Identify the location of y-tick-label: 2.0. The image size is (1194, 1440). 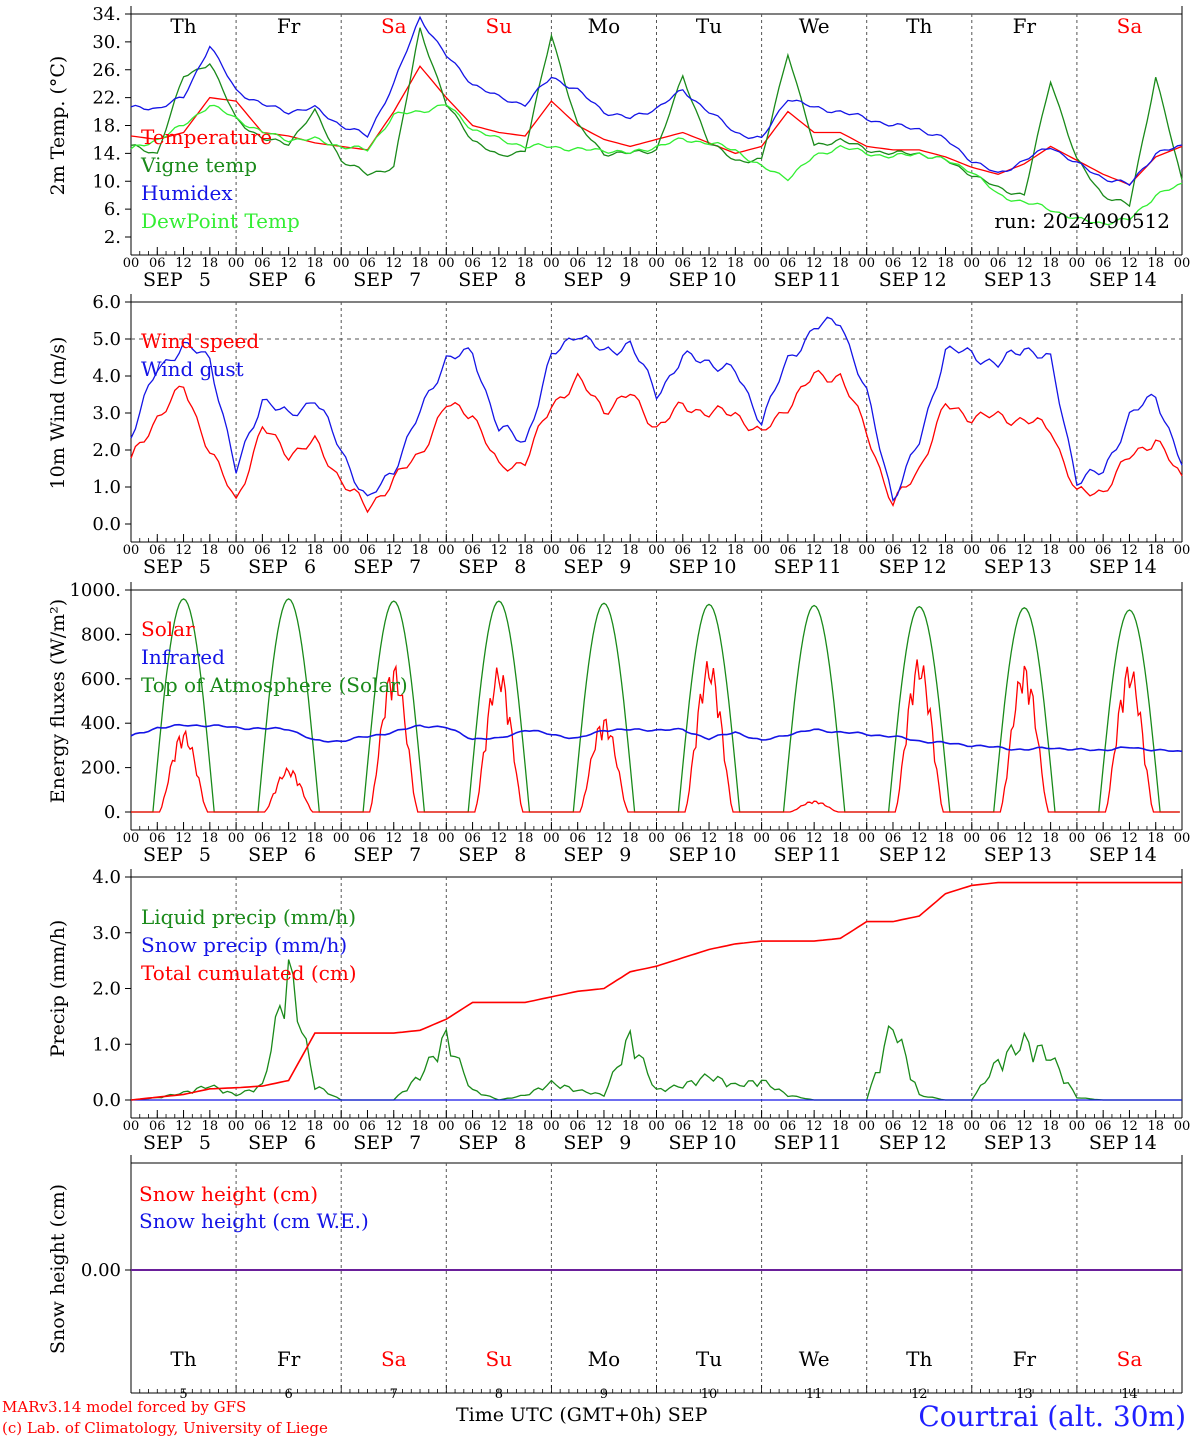
(106, 989).